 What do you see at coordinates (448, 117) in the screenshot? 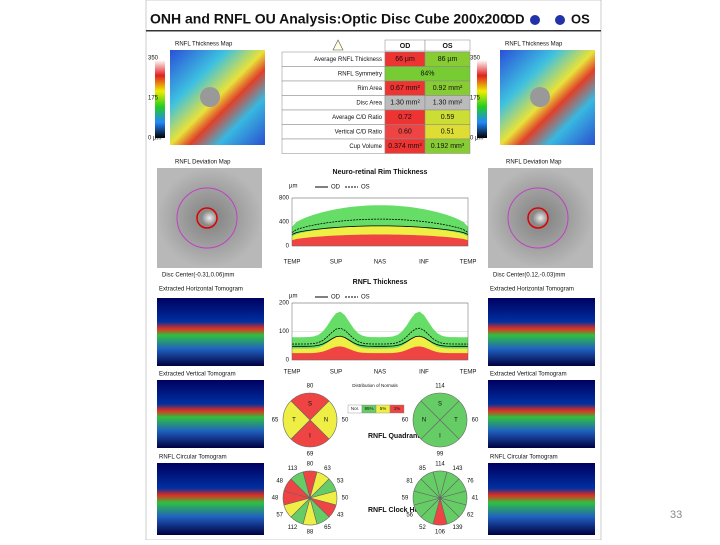
I see `cell-text: 0.59` at bounding box center [448, 117].